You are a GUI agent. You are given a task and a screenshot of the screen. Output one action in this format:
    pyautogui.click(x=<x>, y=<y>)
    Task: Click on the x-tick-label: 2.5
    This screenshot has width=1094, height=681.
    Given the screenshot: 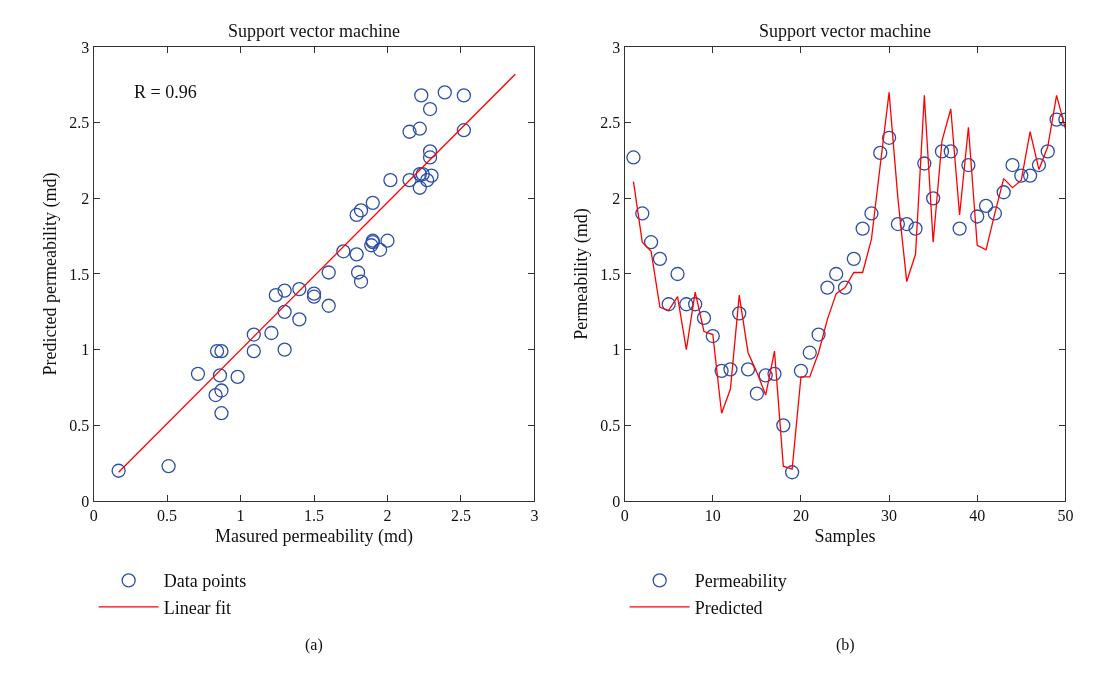 What is the action you would take?
    pyautogui.click(x=460, y=516)
    